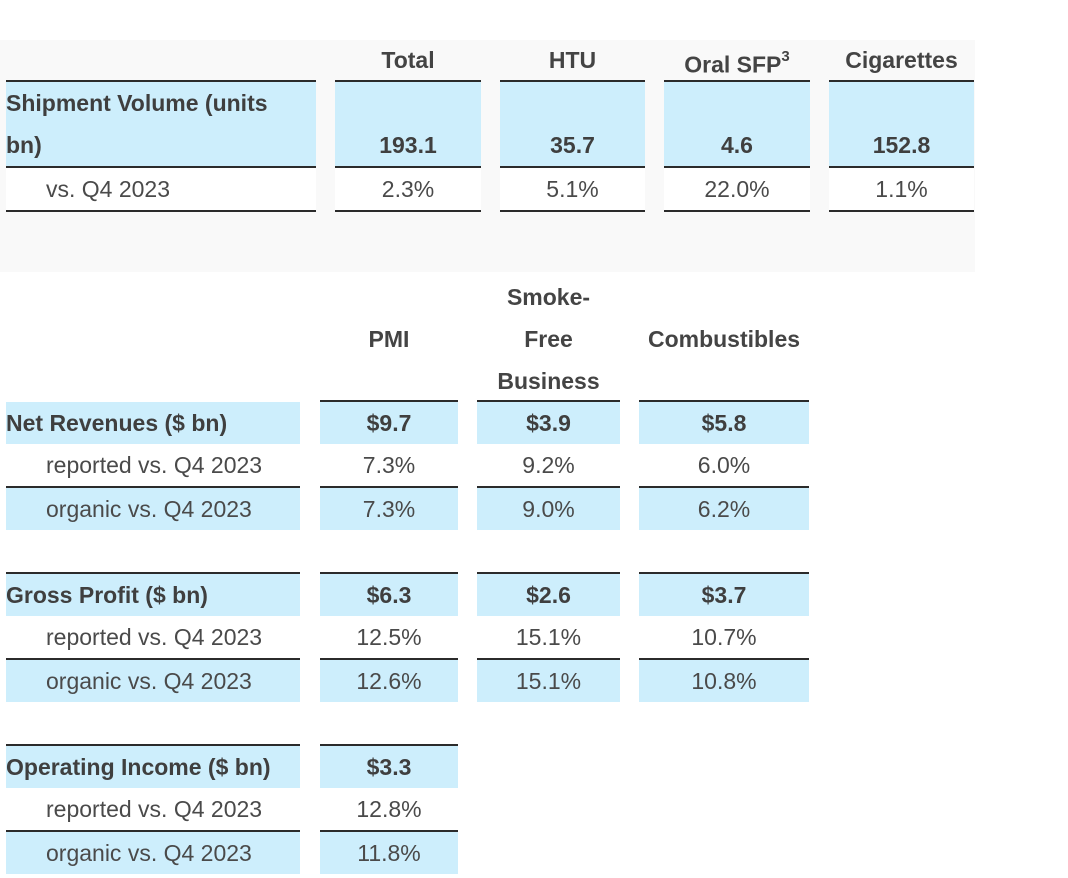 The width and height of the screenshot is (1068, 878). Describe the element at coordinates (733, 64) in the screenshot. I see `oral-sfp-label: Oral SFP` at that location.